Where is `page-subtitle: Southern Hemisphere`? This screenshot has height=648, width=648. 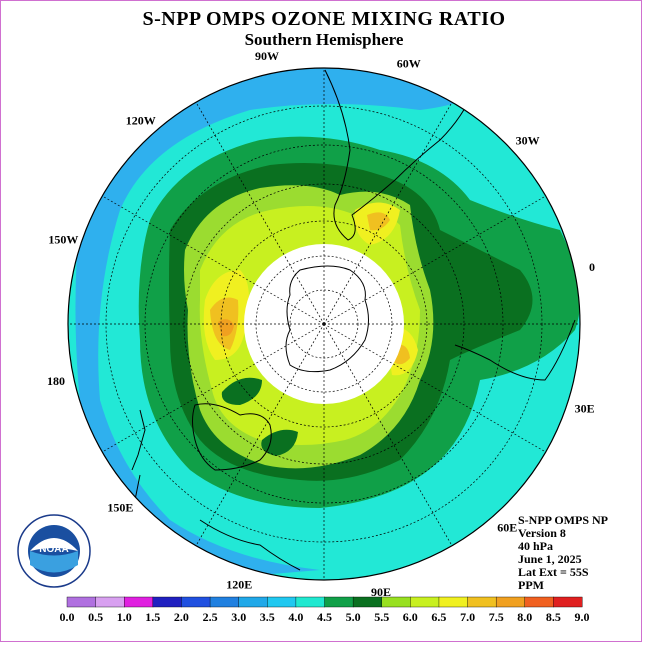
page-subtitle: Southern Hemisphere is located at coordinates (324, 39).